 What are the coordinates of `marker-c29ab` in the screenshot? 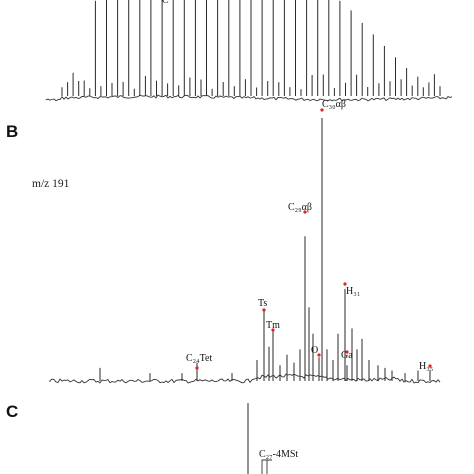 It's located at (305, 212).